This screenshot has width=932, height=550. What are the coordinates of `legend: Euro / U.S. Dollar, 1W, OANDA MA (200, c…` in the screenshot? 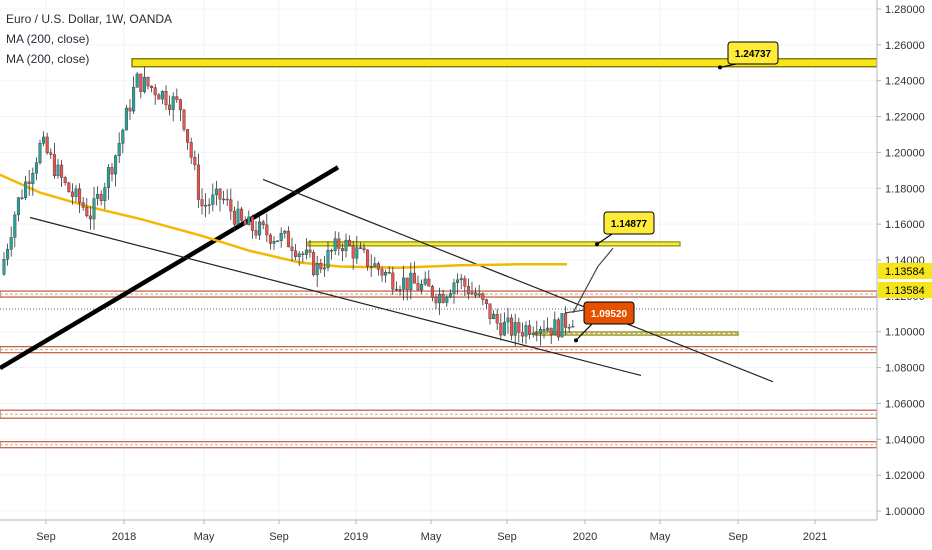 It's located at (89, 39).